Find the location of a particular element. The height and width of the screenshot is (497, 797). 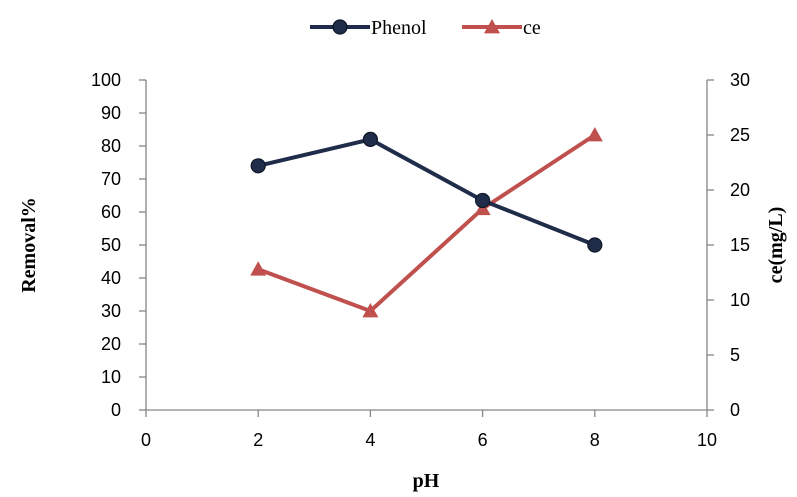

y-tick-label: 20 is located at coordinates (111, 344).